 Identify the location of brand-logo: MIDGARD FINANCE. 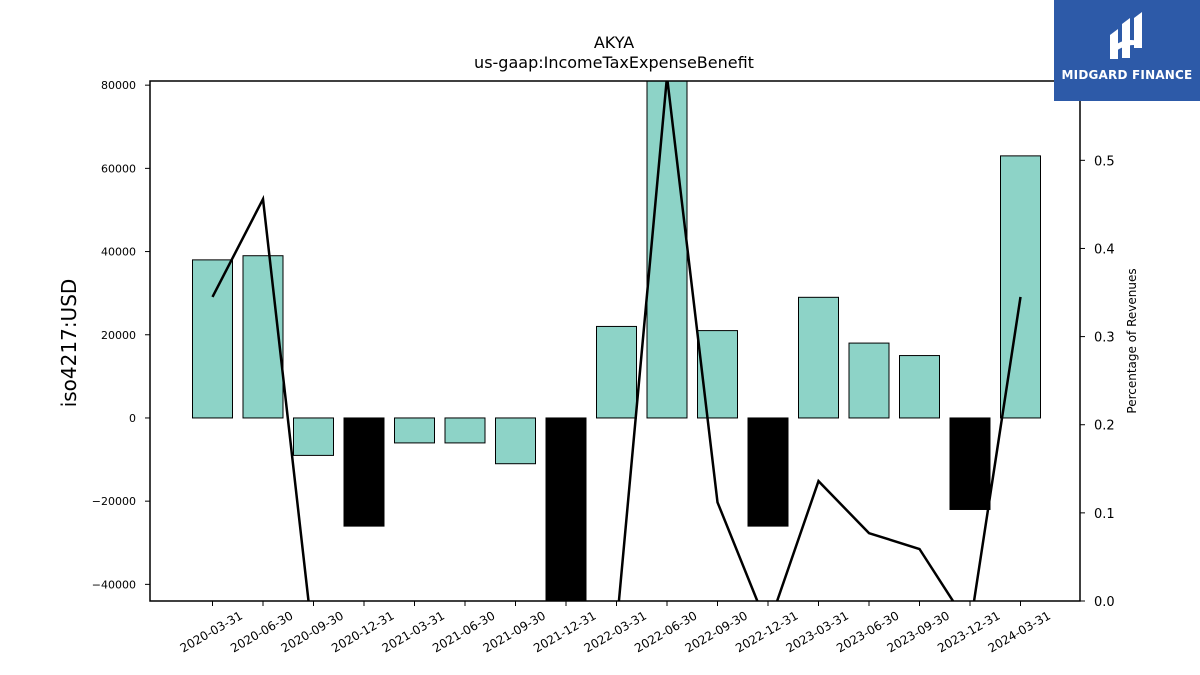
(1127, 50).